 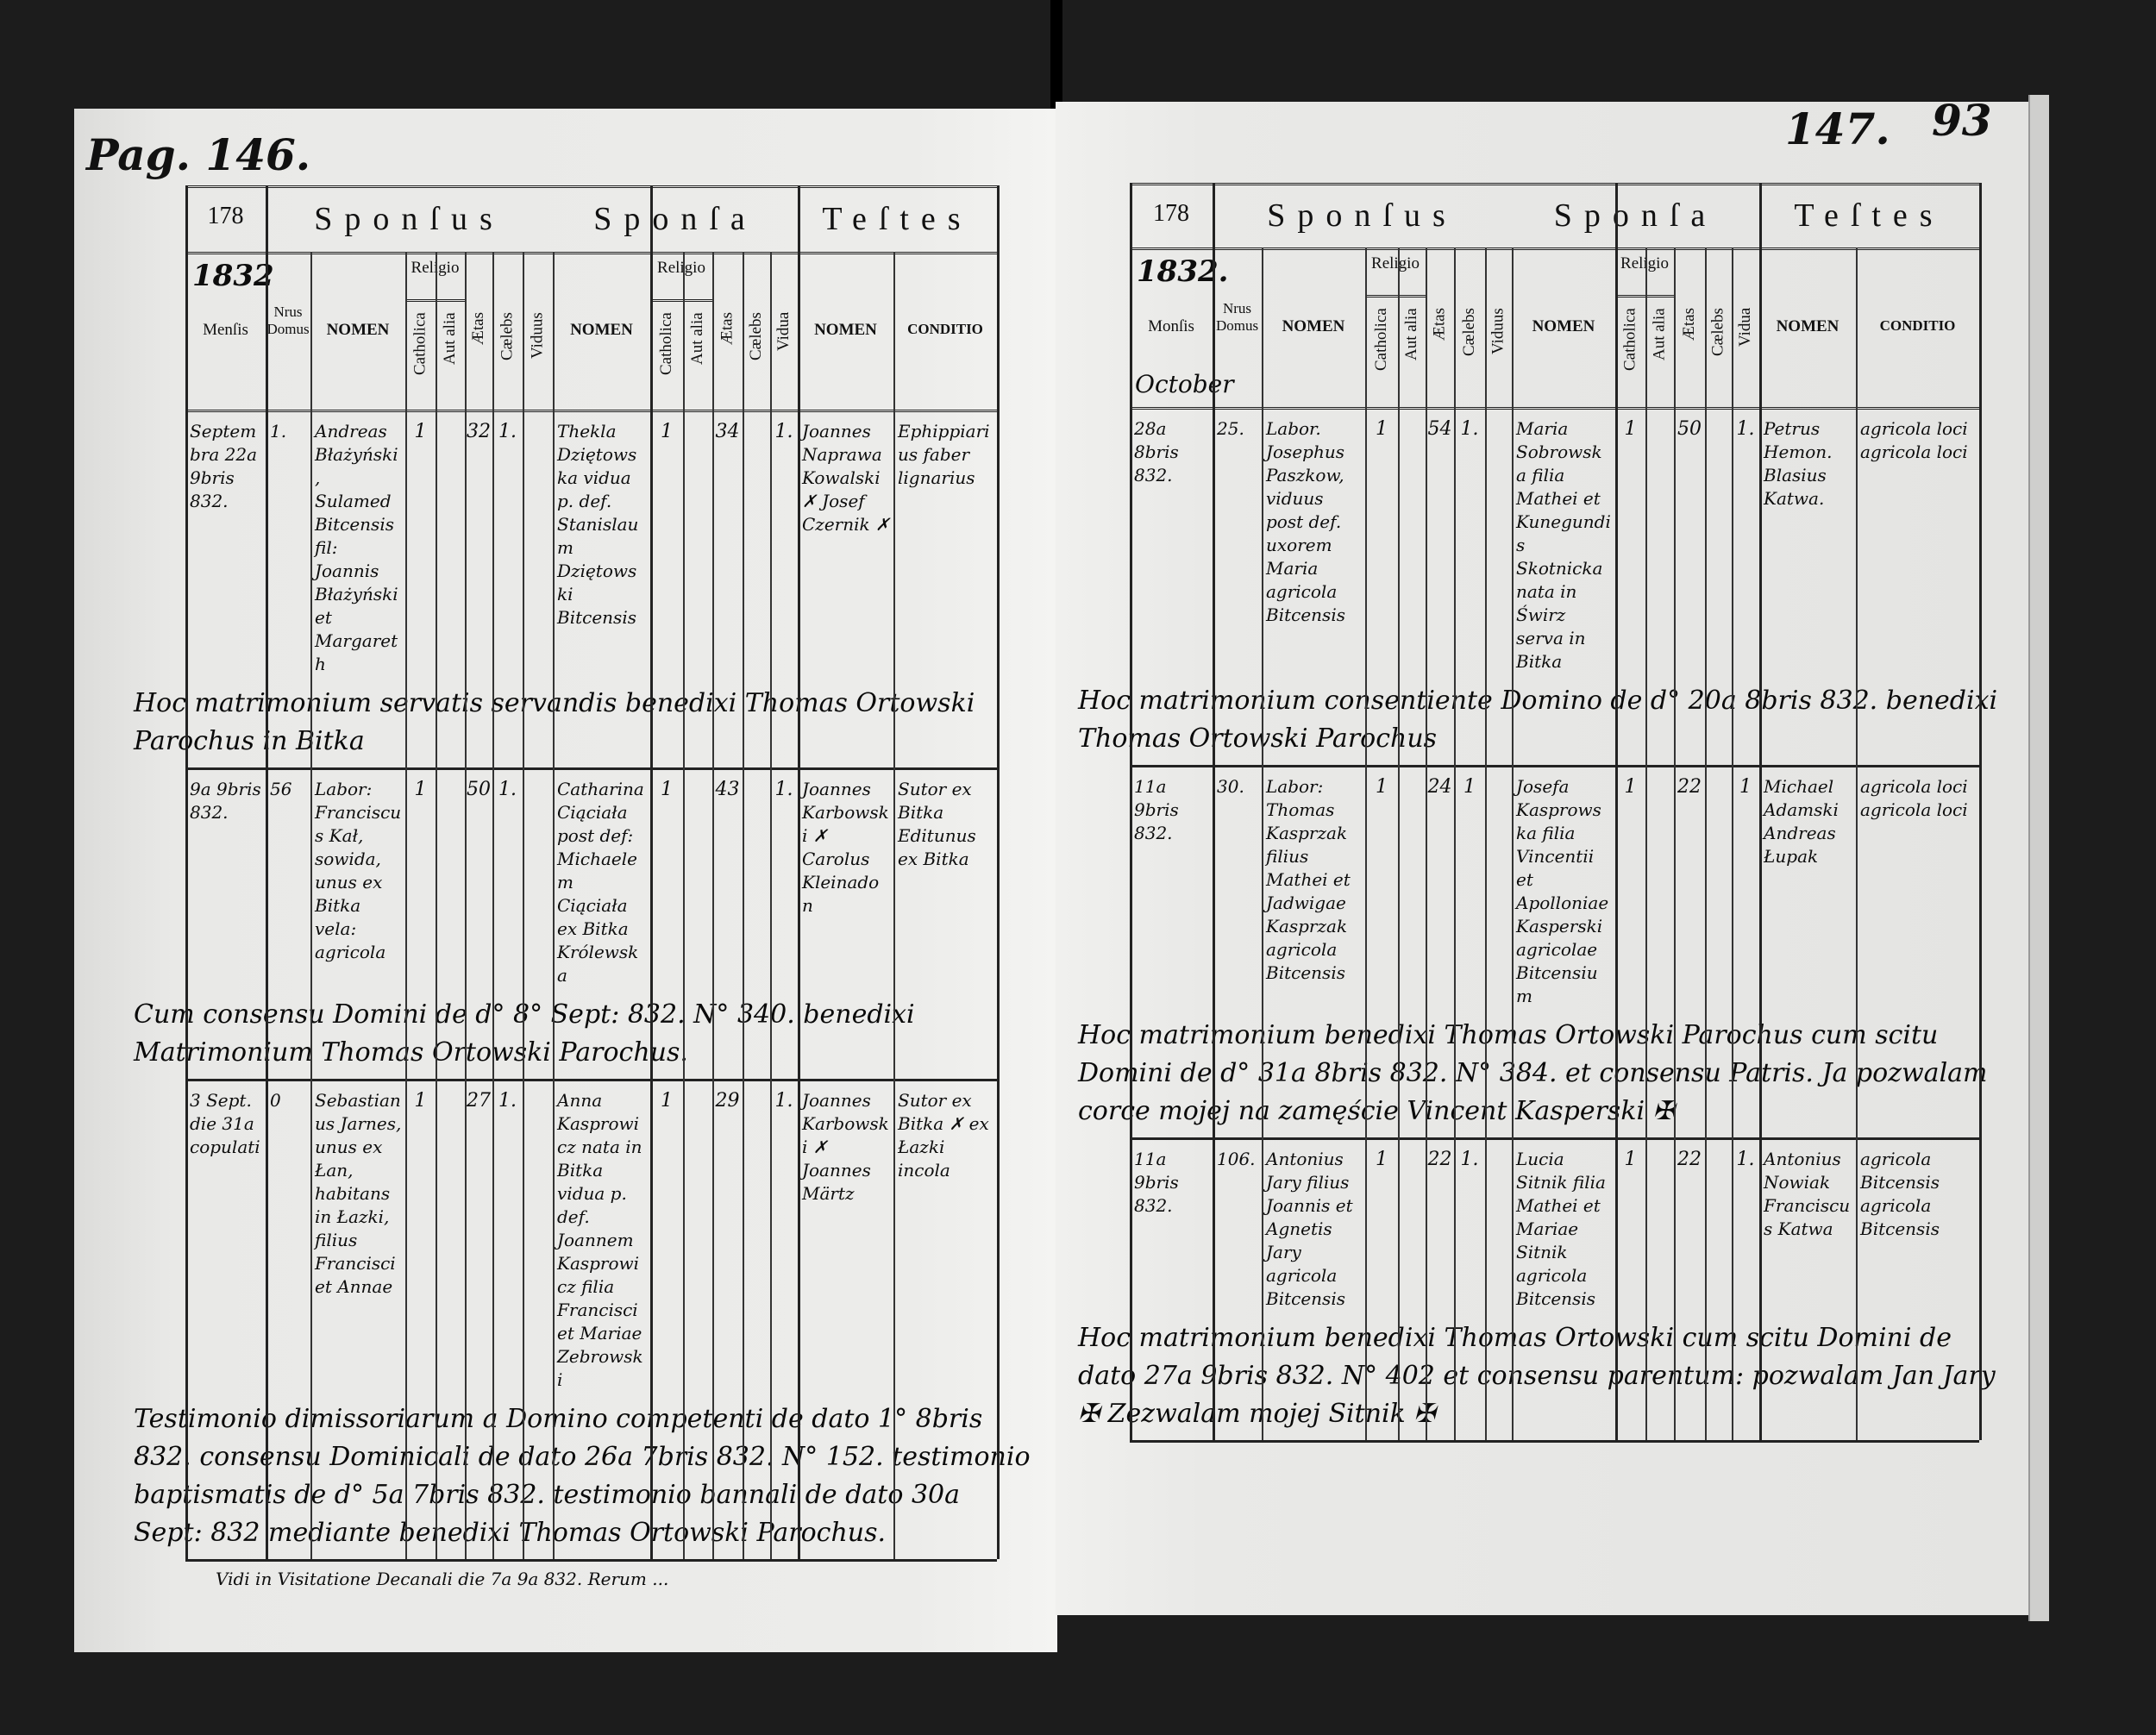 I want to click on bride-age: 22, so click(x=1689, y=1159).